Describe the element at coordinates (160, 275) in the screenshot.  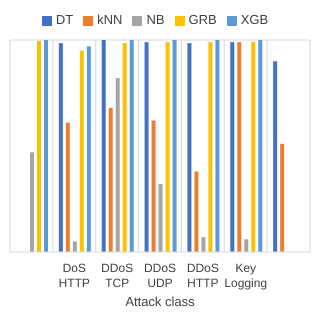
I see `x-tick-label: DDoS UDP` at that location.